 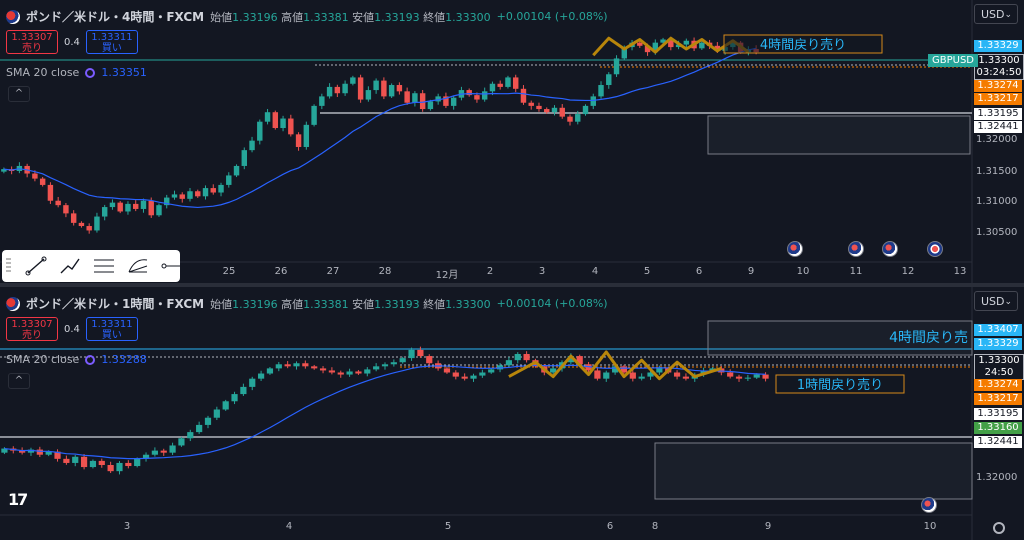 I want to click on x-tick-label: 26, so click(x=281, y=271).